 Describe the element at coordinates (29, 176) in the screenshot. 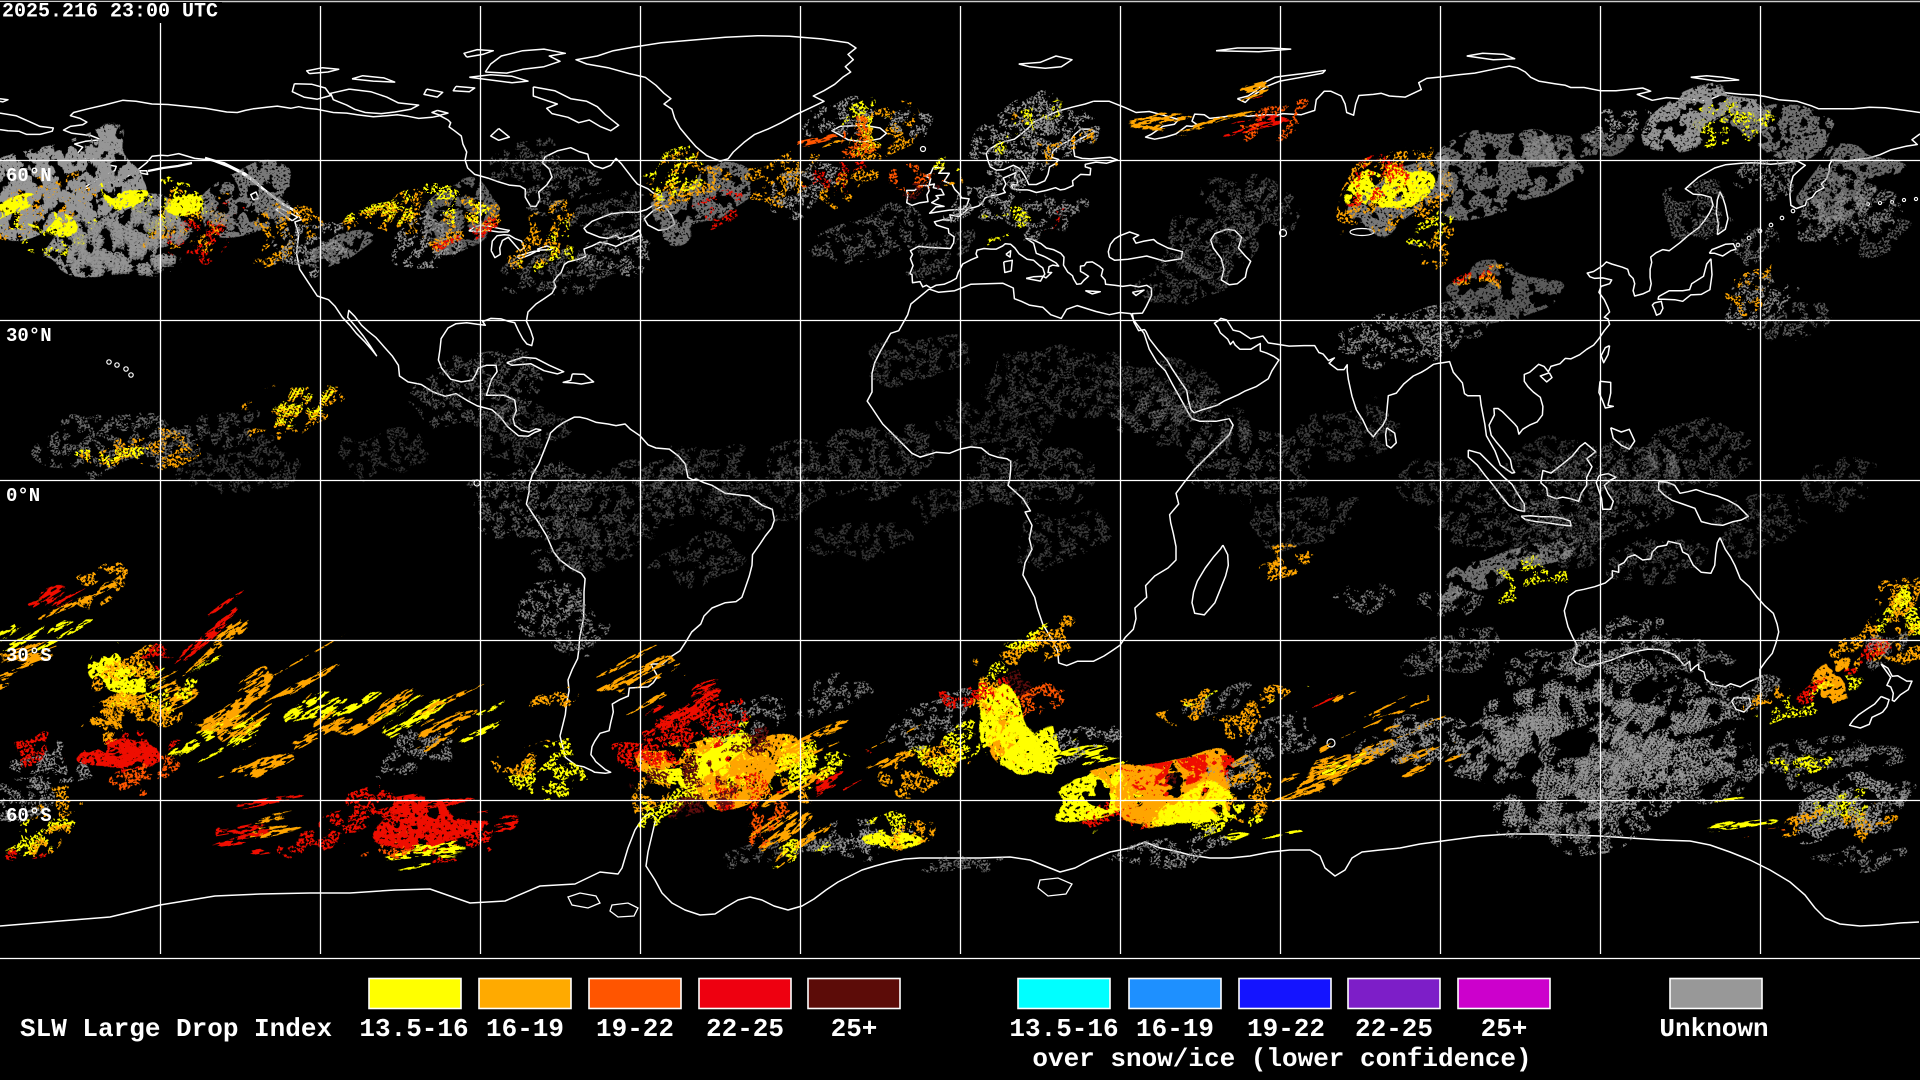

I see `svg-text: 60°N` at that location.